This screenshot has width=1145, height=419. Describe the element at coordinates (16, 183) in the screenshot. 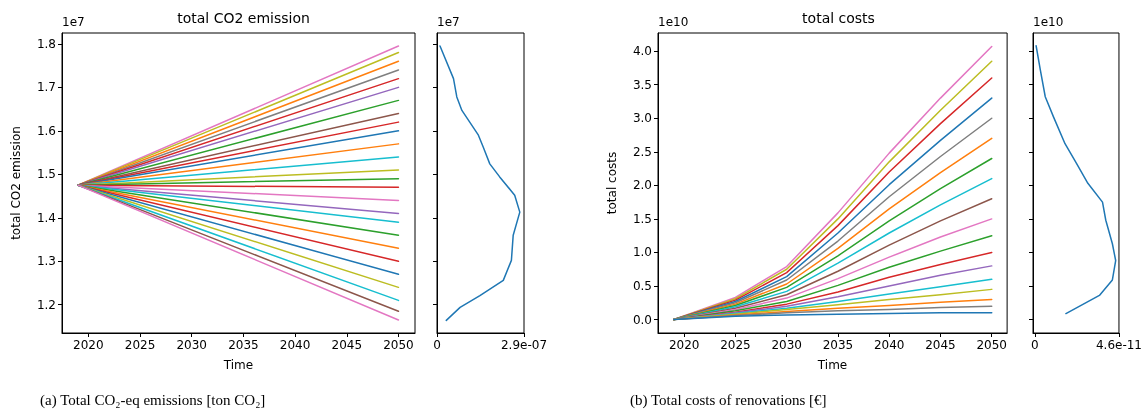

I see `y-axis-title: total CO2 emission` at that location.